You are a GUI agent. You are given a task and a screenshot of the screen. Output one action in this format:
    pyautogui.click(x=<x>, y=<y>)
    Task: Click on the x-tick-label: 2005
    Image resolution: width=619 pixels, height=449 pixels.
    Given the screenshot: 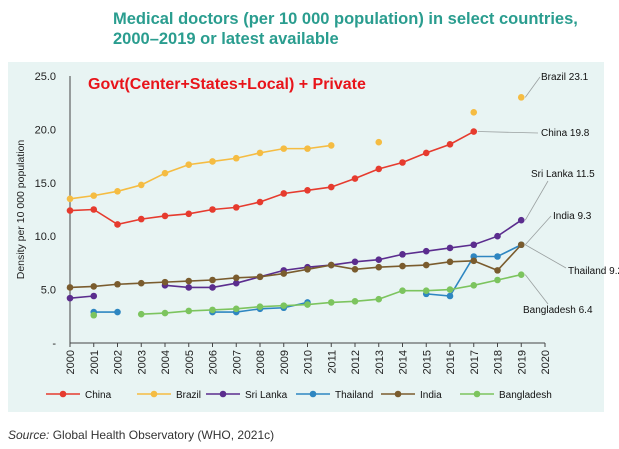 What is the action you would take?
    pyautogui.click(x=190, y=362)
    